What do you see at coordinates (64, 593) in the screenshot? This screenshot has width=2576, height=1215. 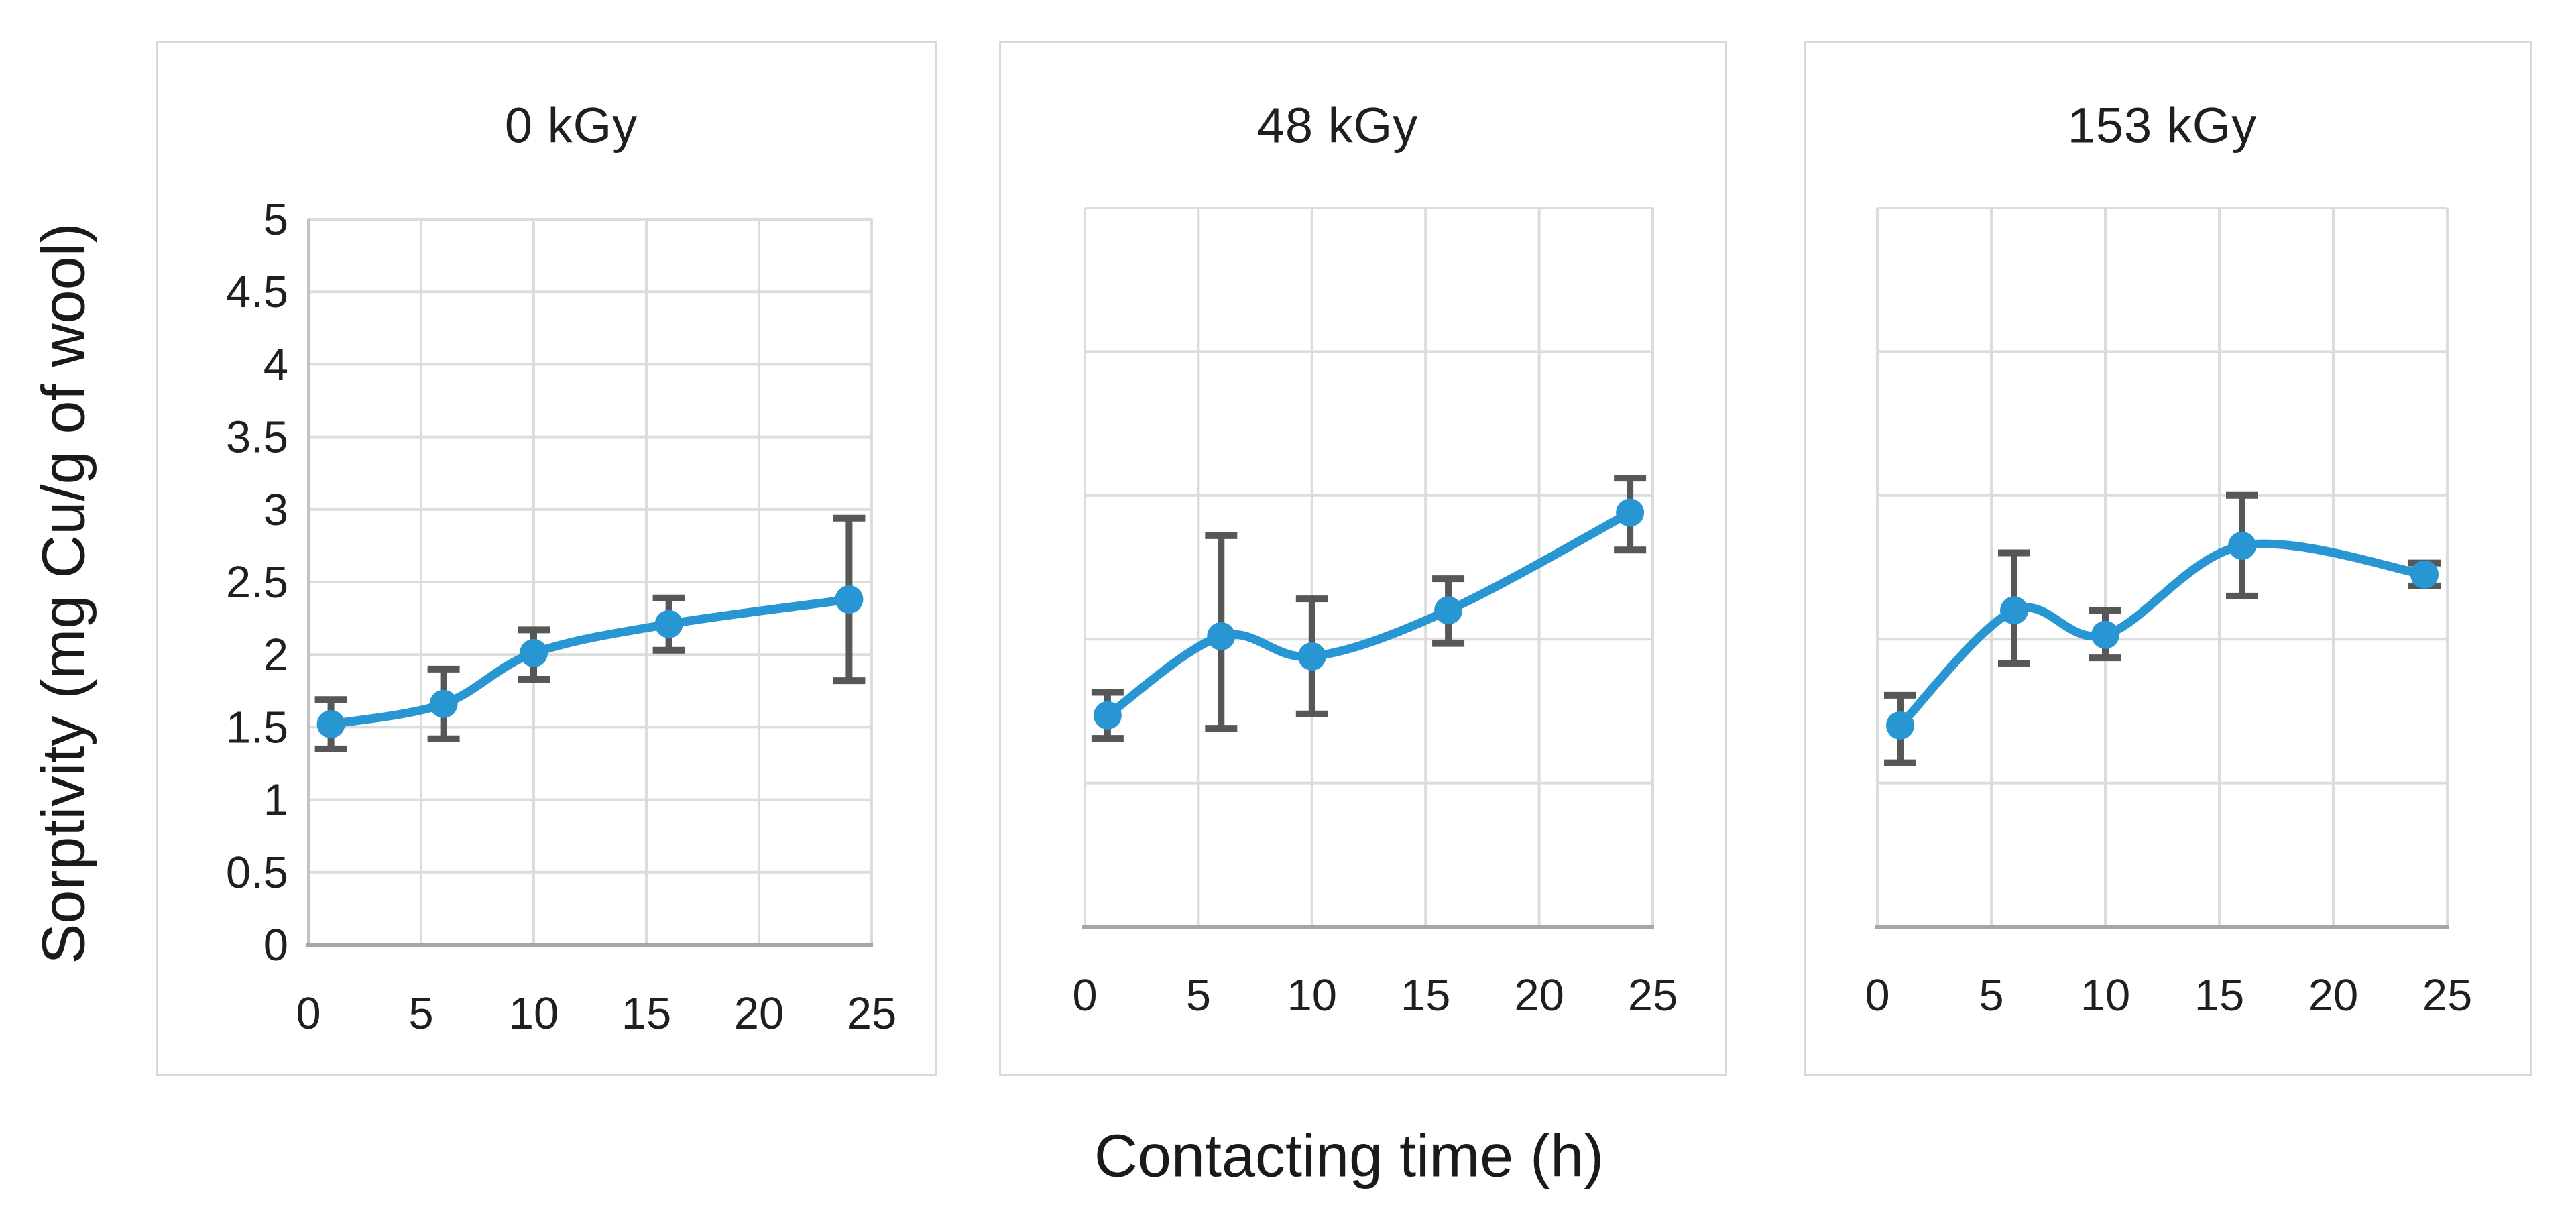 I see `y-axis-title: Sorptivity (mg Cu/g of wool)` at bounding box center [64, 593].